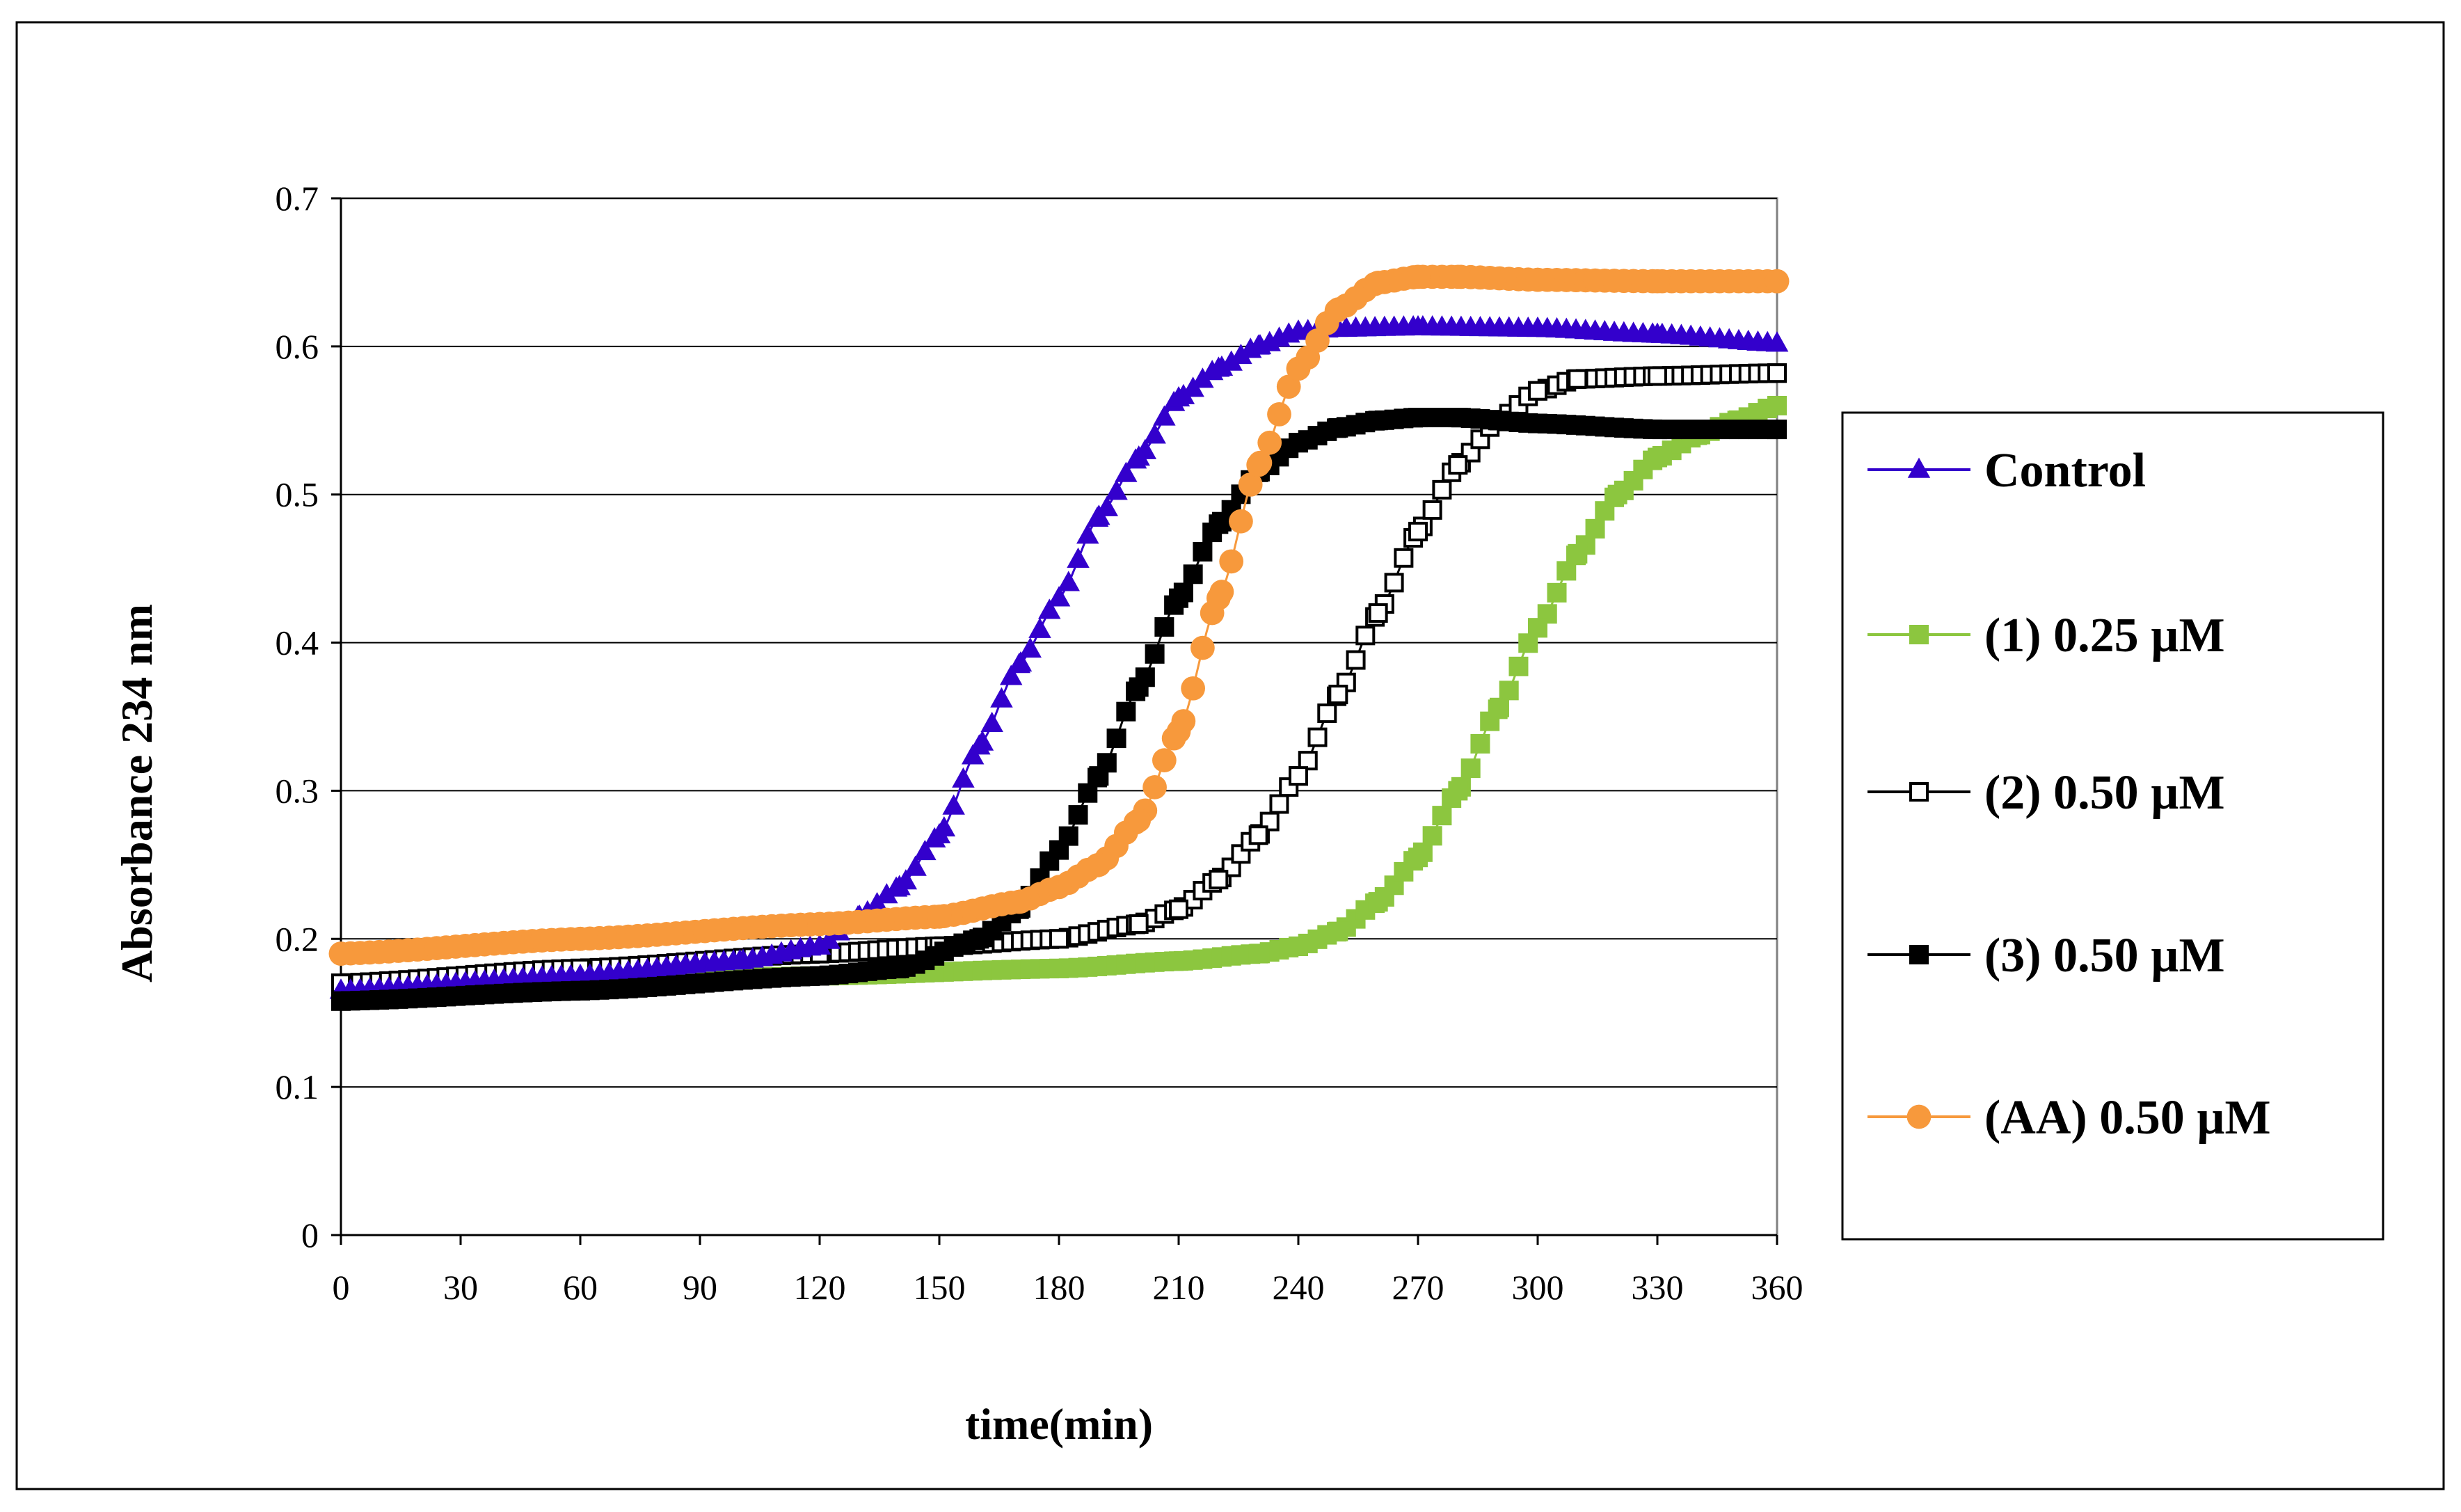 The width and height of the screenshot is (2461, 1512). I want to click on legend-label: (AA) 0.50 µM, so click(2127, 1118).